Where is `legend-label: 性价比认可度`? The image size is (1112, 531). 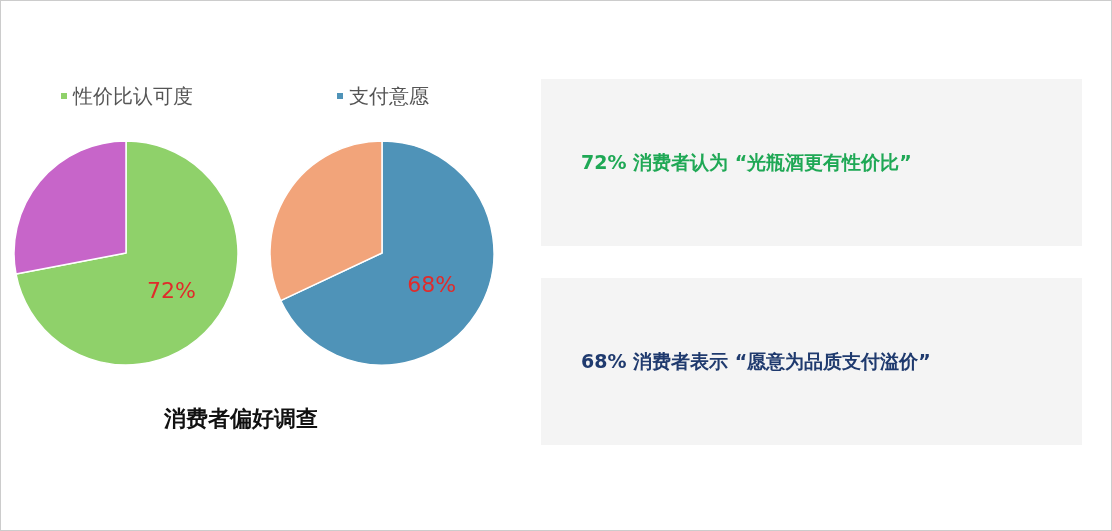
legend-label: 性价比认可度 is located at coordinates (132, 96).